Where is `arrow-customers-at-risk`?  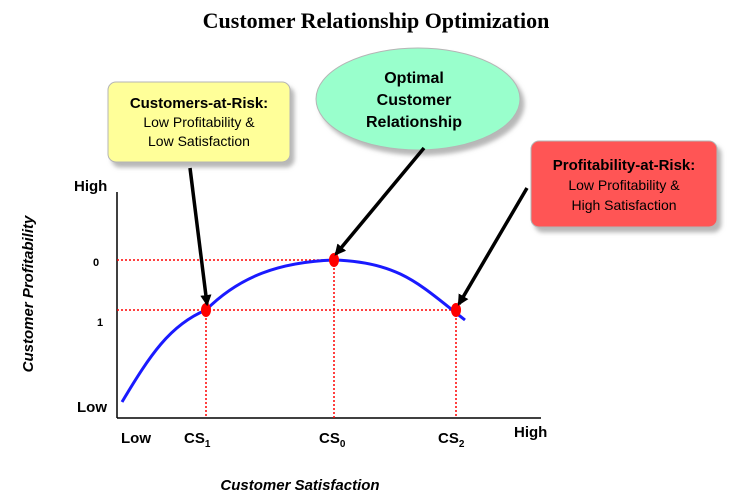 arrow-customers-at-risk is located at coordinates (200, 237).